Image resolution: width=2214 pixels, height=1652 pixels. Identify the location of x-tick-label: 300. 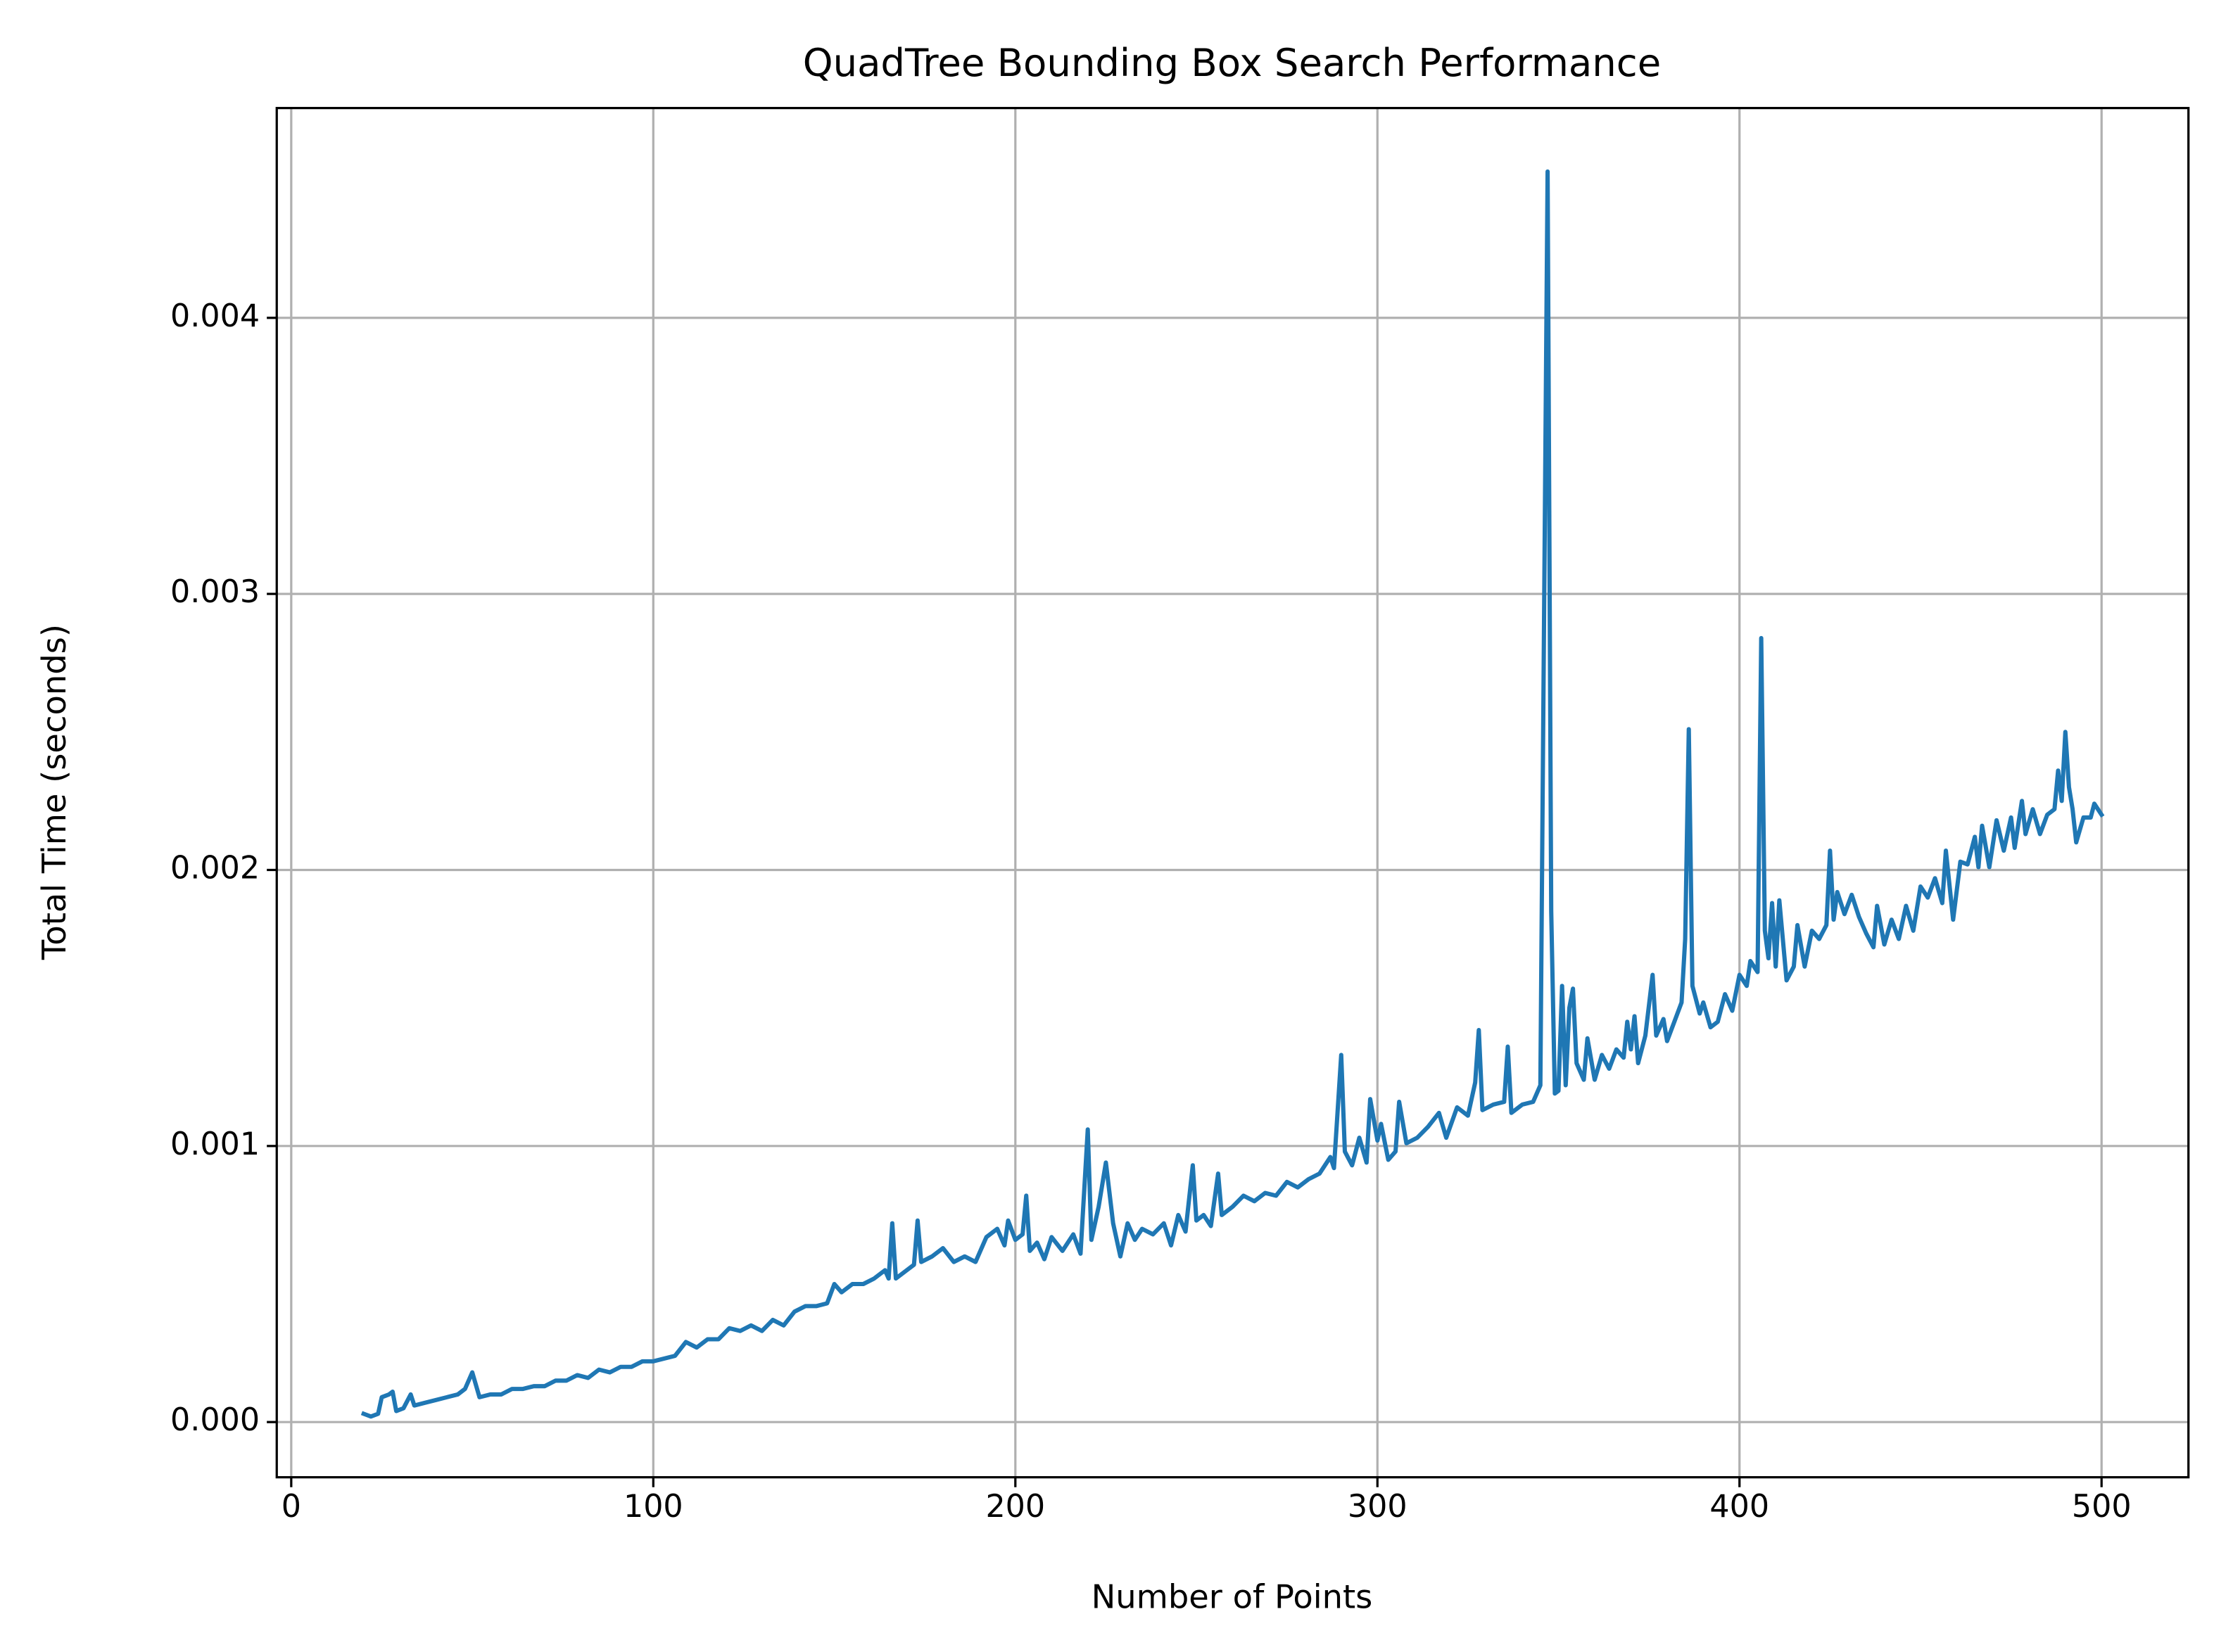
(1378, 1507).